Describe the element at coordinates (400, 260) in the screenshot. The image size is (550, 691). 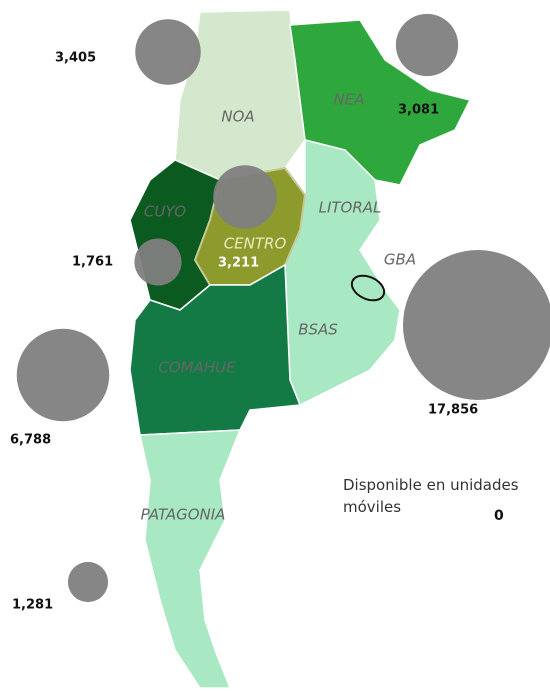
I see `region-label: GBA` at that location.